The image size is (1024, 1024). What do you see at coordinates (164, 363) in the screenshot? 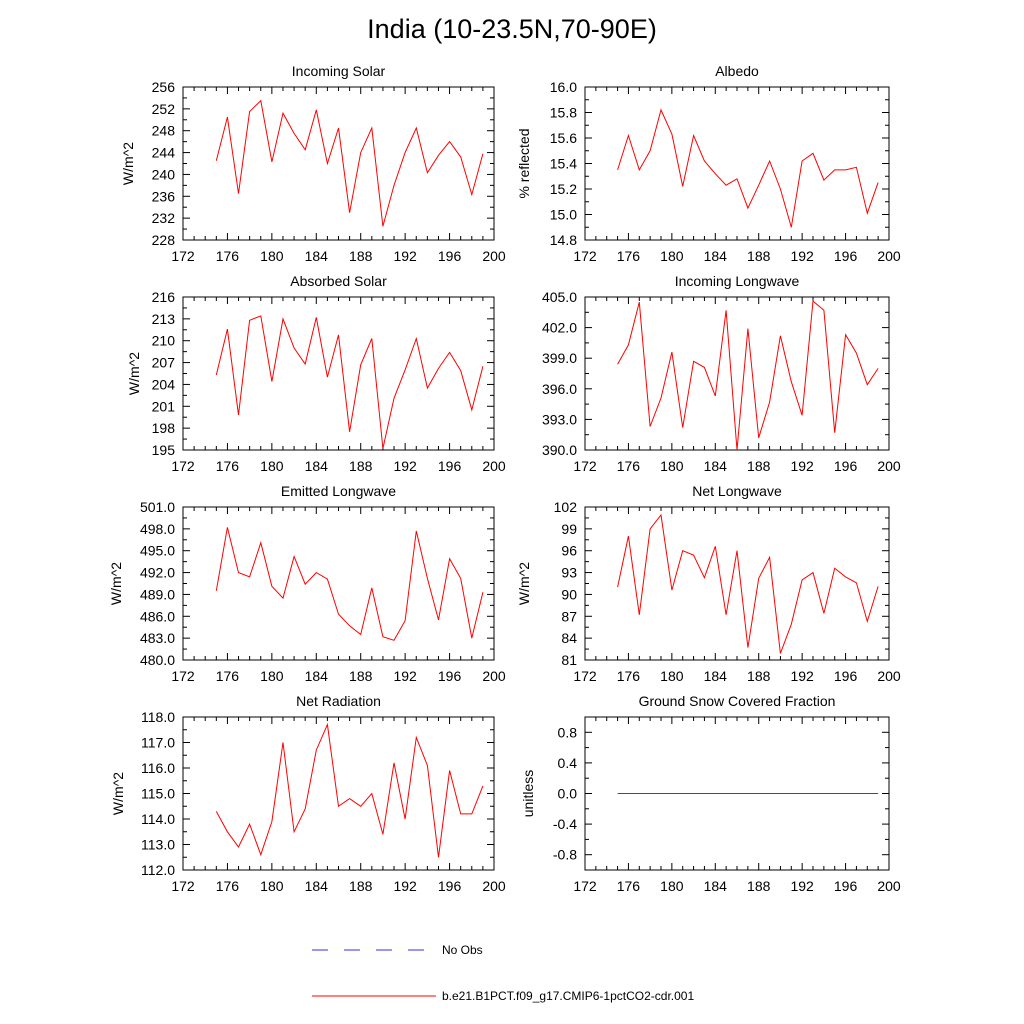
I see `y-tick-label: 207` at bounding box center [164, 363].